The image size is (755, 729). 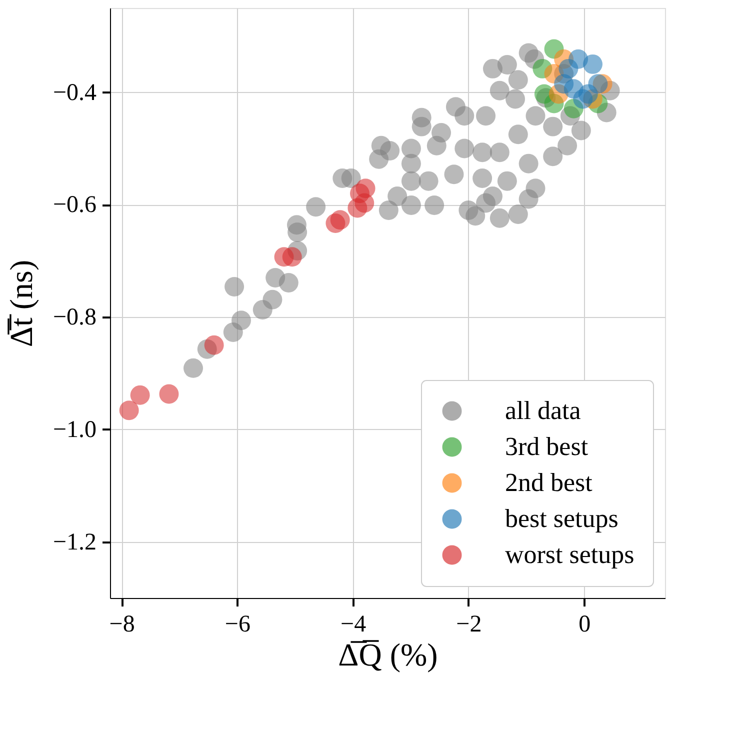 What do you see at coordinates (543, 410) in the screenshot?
I see `legend-label: all data` at bounding box center [543, 410].